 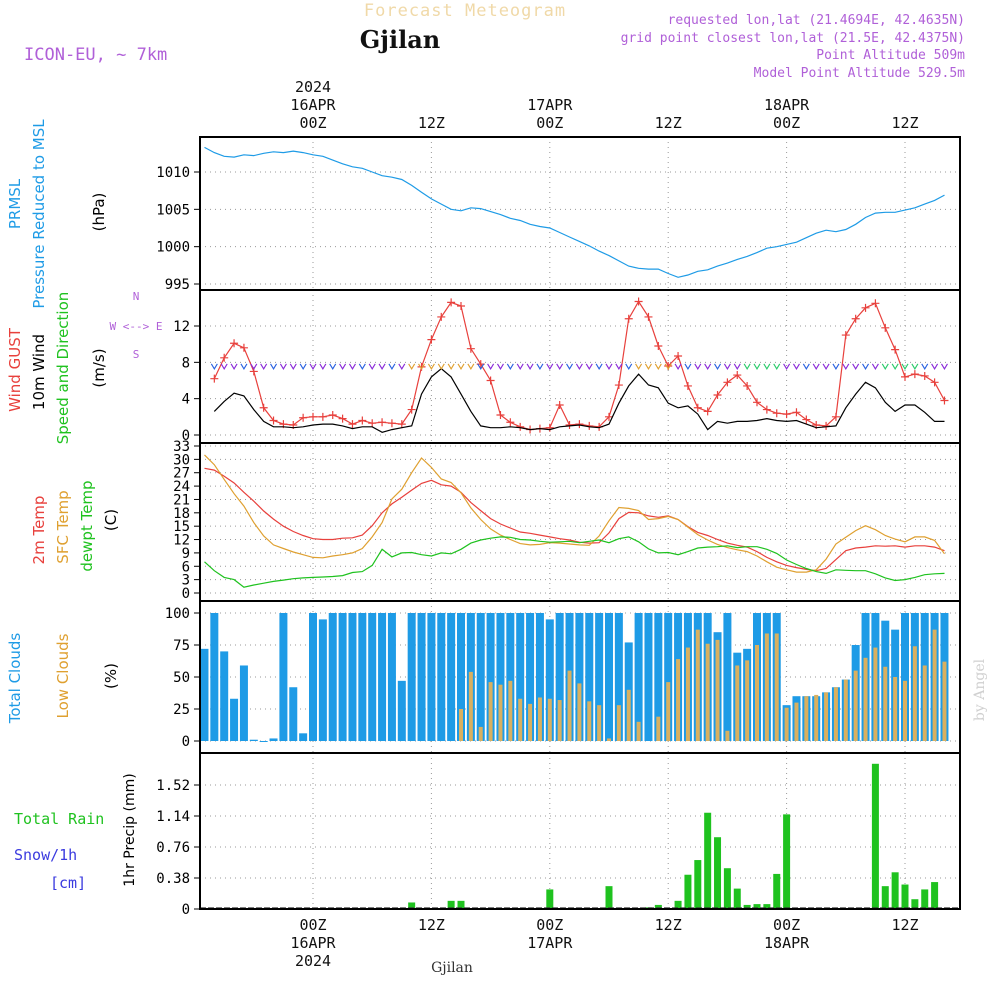 What do you see at coordinates (186, 400) in the screenshot?
I see `y-tick-label: 4` at bounding box center [186, 400].